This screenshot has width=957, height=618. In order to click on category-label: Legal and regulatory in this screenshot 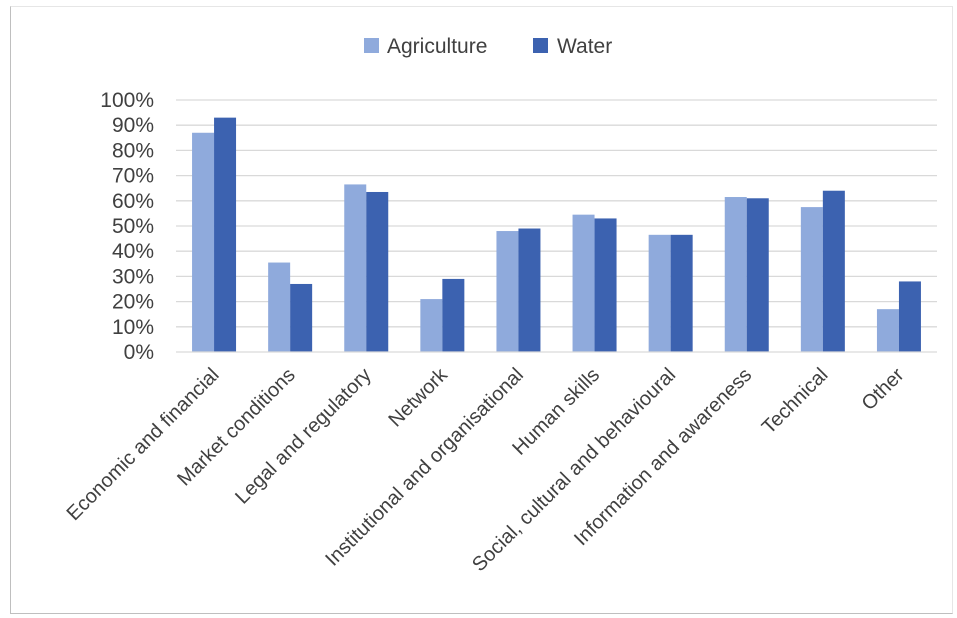, I will do `click(303, 436)`.